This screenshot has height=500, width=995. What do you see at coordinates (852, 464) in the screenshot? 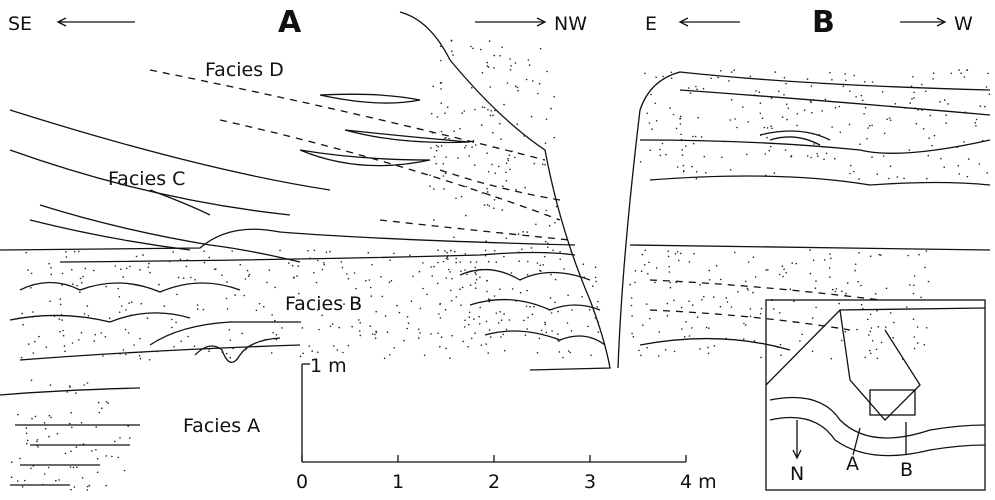
I see `inset-label: A` at bounding box center [852, 464].